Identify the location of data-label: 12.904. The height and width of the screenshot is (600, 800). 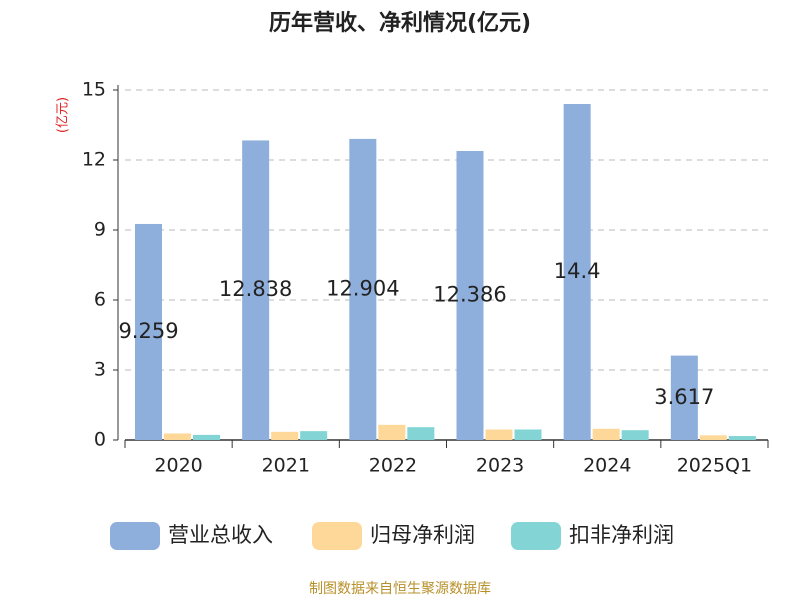
(362, 288).